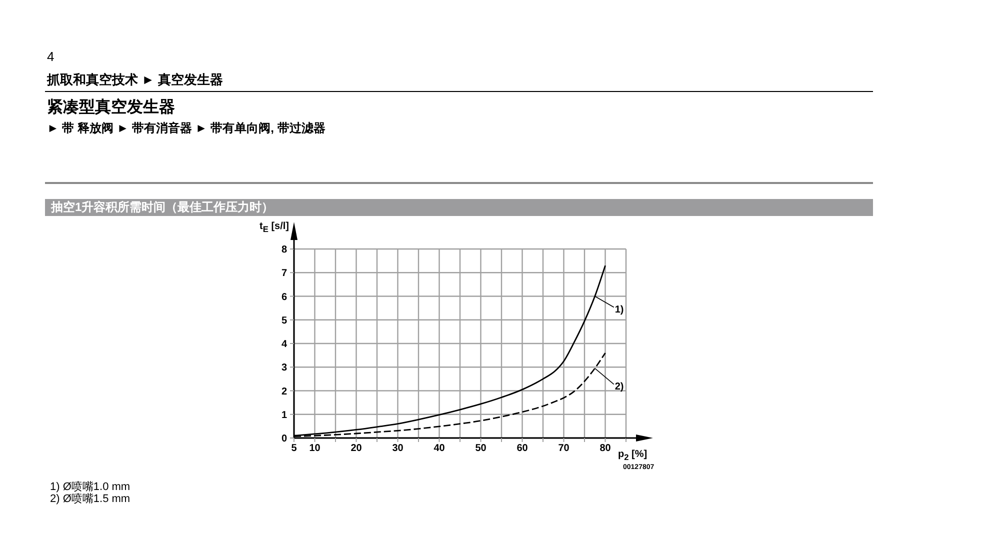  I want to click on text: 1), so click(619, 310).